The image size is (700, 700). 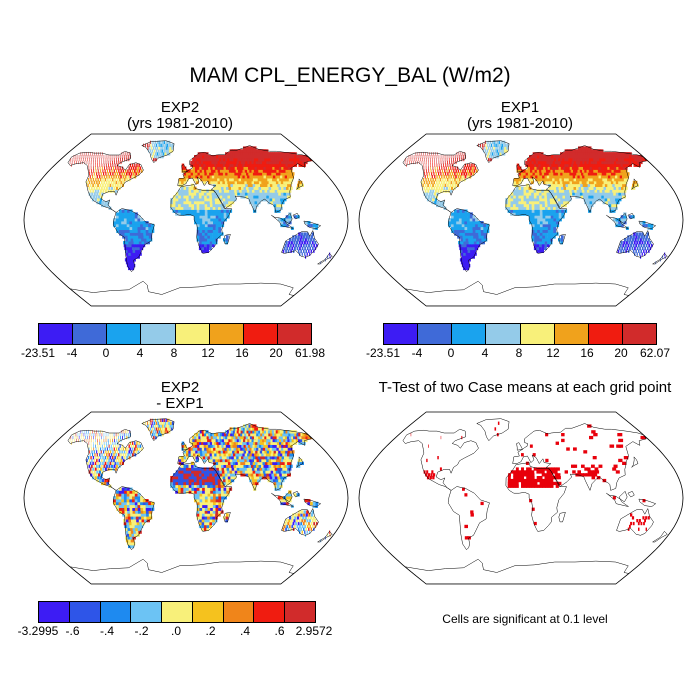 I want to click on panel-title-diff: EXP2 - EXP1, so click(x=180, y=396).